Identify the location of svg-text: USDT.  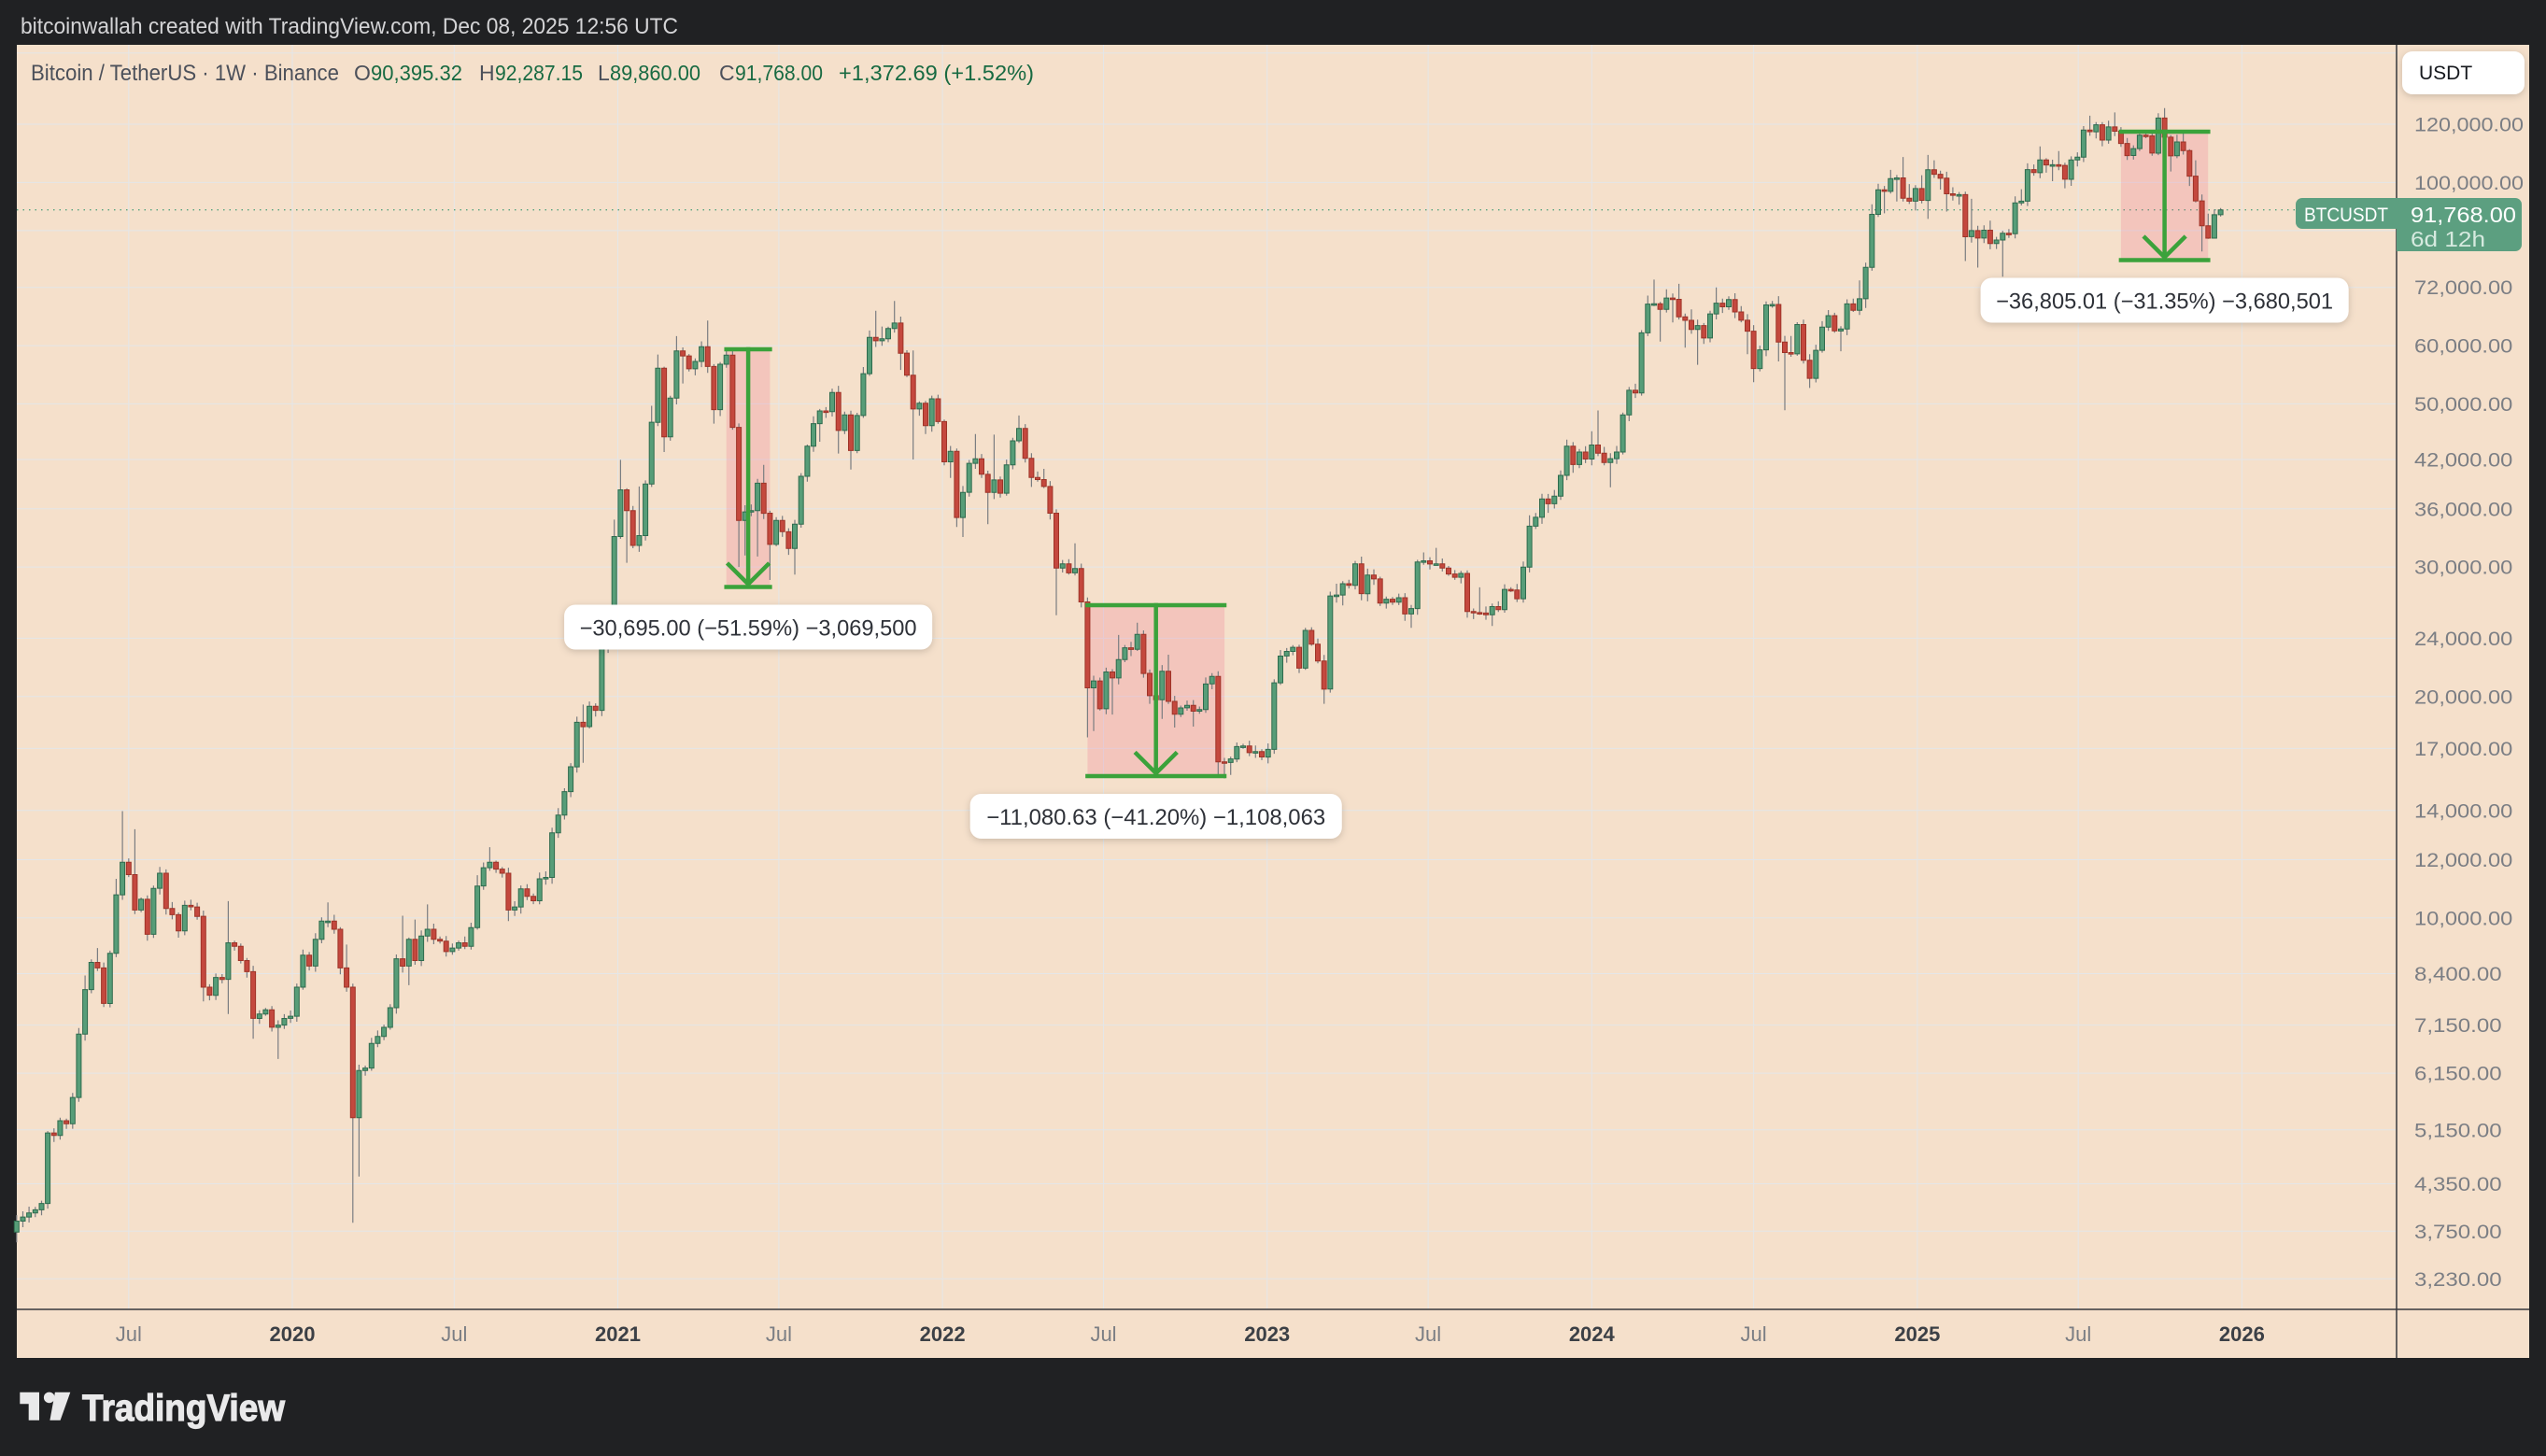
(2446, 73).